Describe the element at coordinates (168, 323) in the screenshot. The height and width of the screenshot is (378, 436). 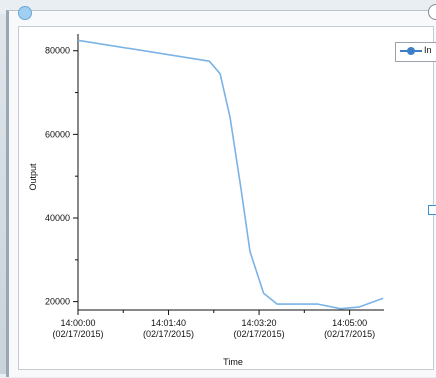
I see `x-tick-label-time: 14:01:40` at that location.